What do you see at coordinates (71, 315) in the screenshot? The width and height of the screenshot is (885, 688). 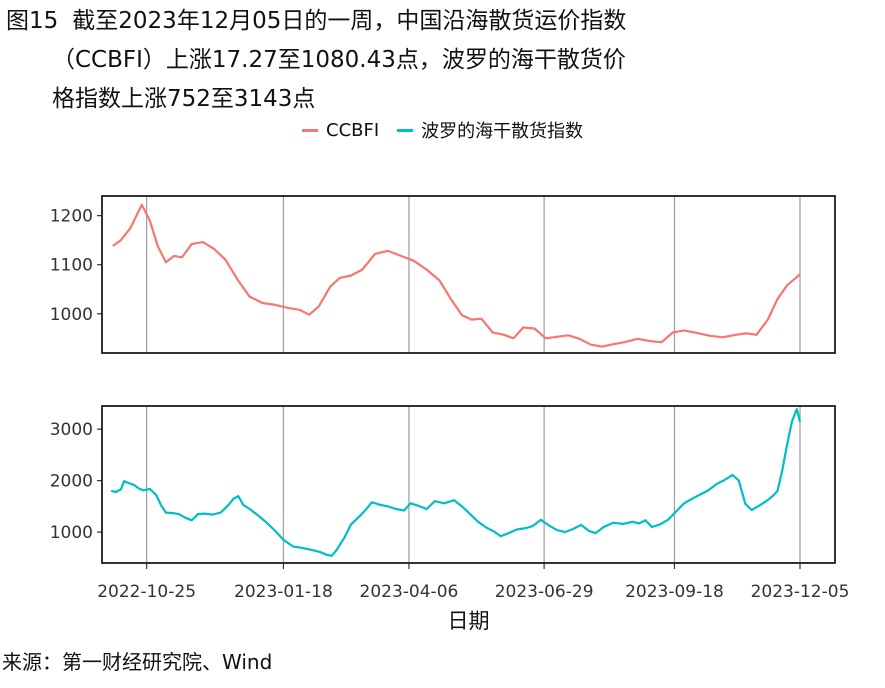 I see `y-tick-label-p1-0: 1000` at bounding box center [71, 315].